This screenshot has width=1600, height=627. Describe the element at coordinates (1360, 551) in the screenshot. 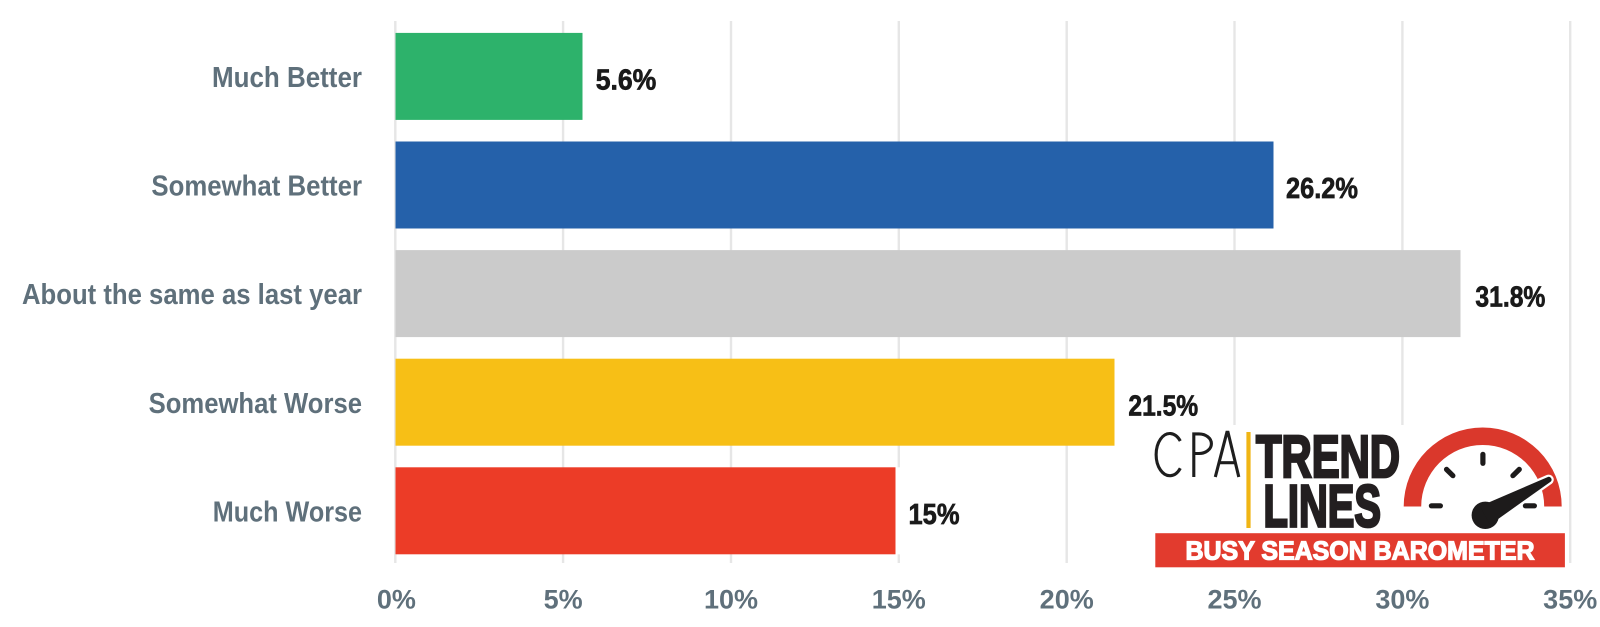

I see `svg-text: BUSY SEASON BAROMETER` at that location.